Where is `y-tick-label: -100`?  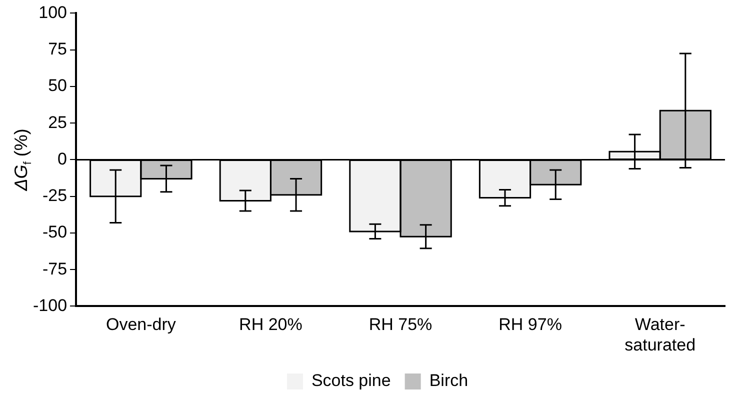 y-tick-label: -100 is located at coordinates (50, 305).